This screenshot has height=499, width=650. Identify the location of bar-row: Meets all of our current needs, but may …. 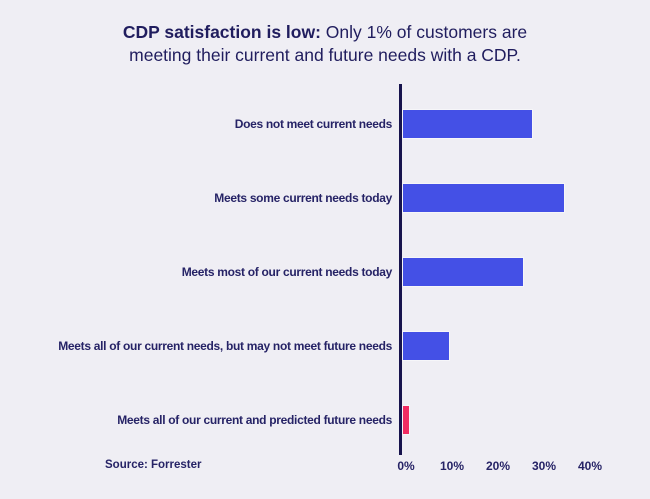
(325, 346).